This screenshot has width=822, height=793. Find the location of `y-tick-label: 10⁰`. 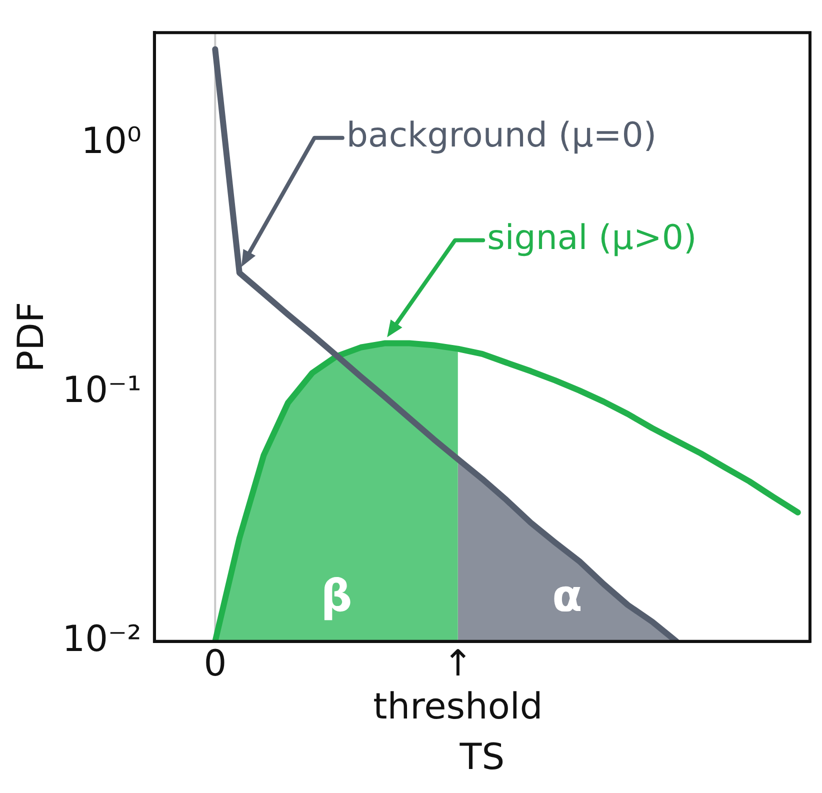

y-tick-label: 10⁰ is located at coordinates (111, 141).